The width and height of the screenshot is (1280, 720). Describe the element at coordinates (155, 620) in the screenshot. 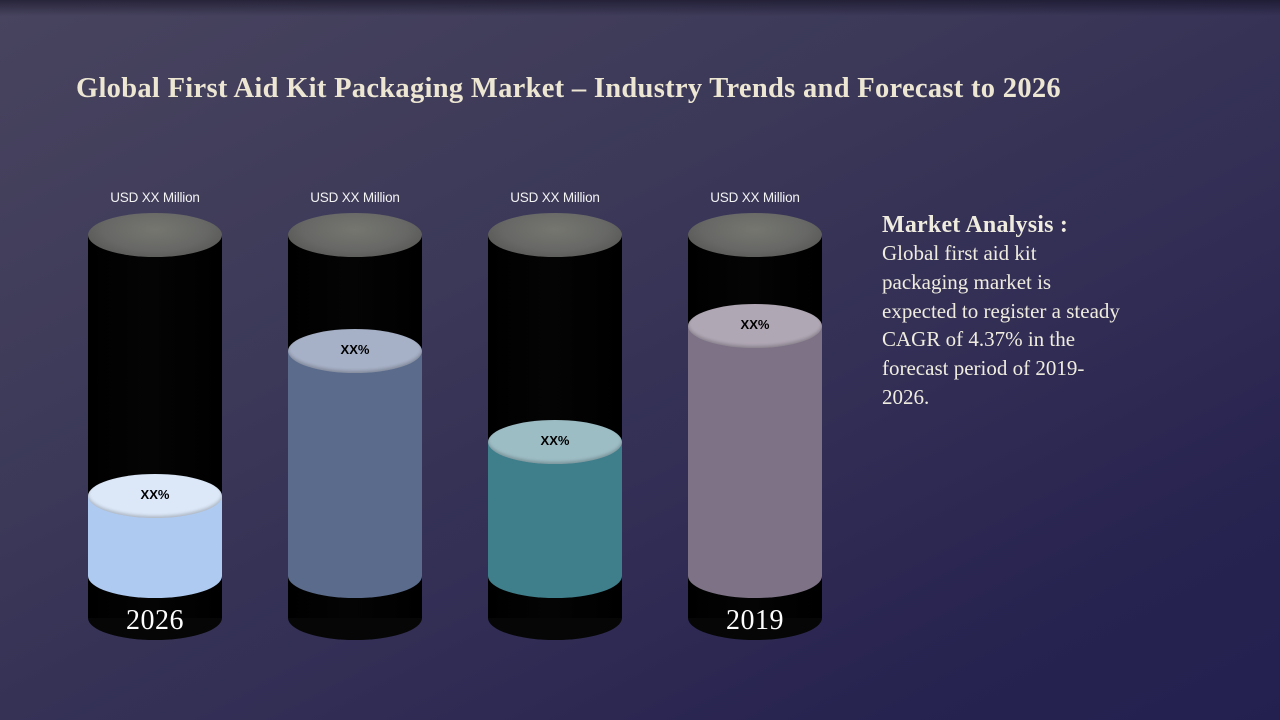

I see `year-label: 2026` at that location.